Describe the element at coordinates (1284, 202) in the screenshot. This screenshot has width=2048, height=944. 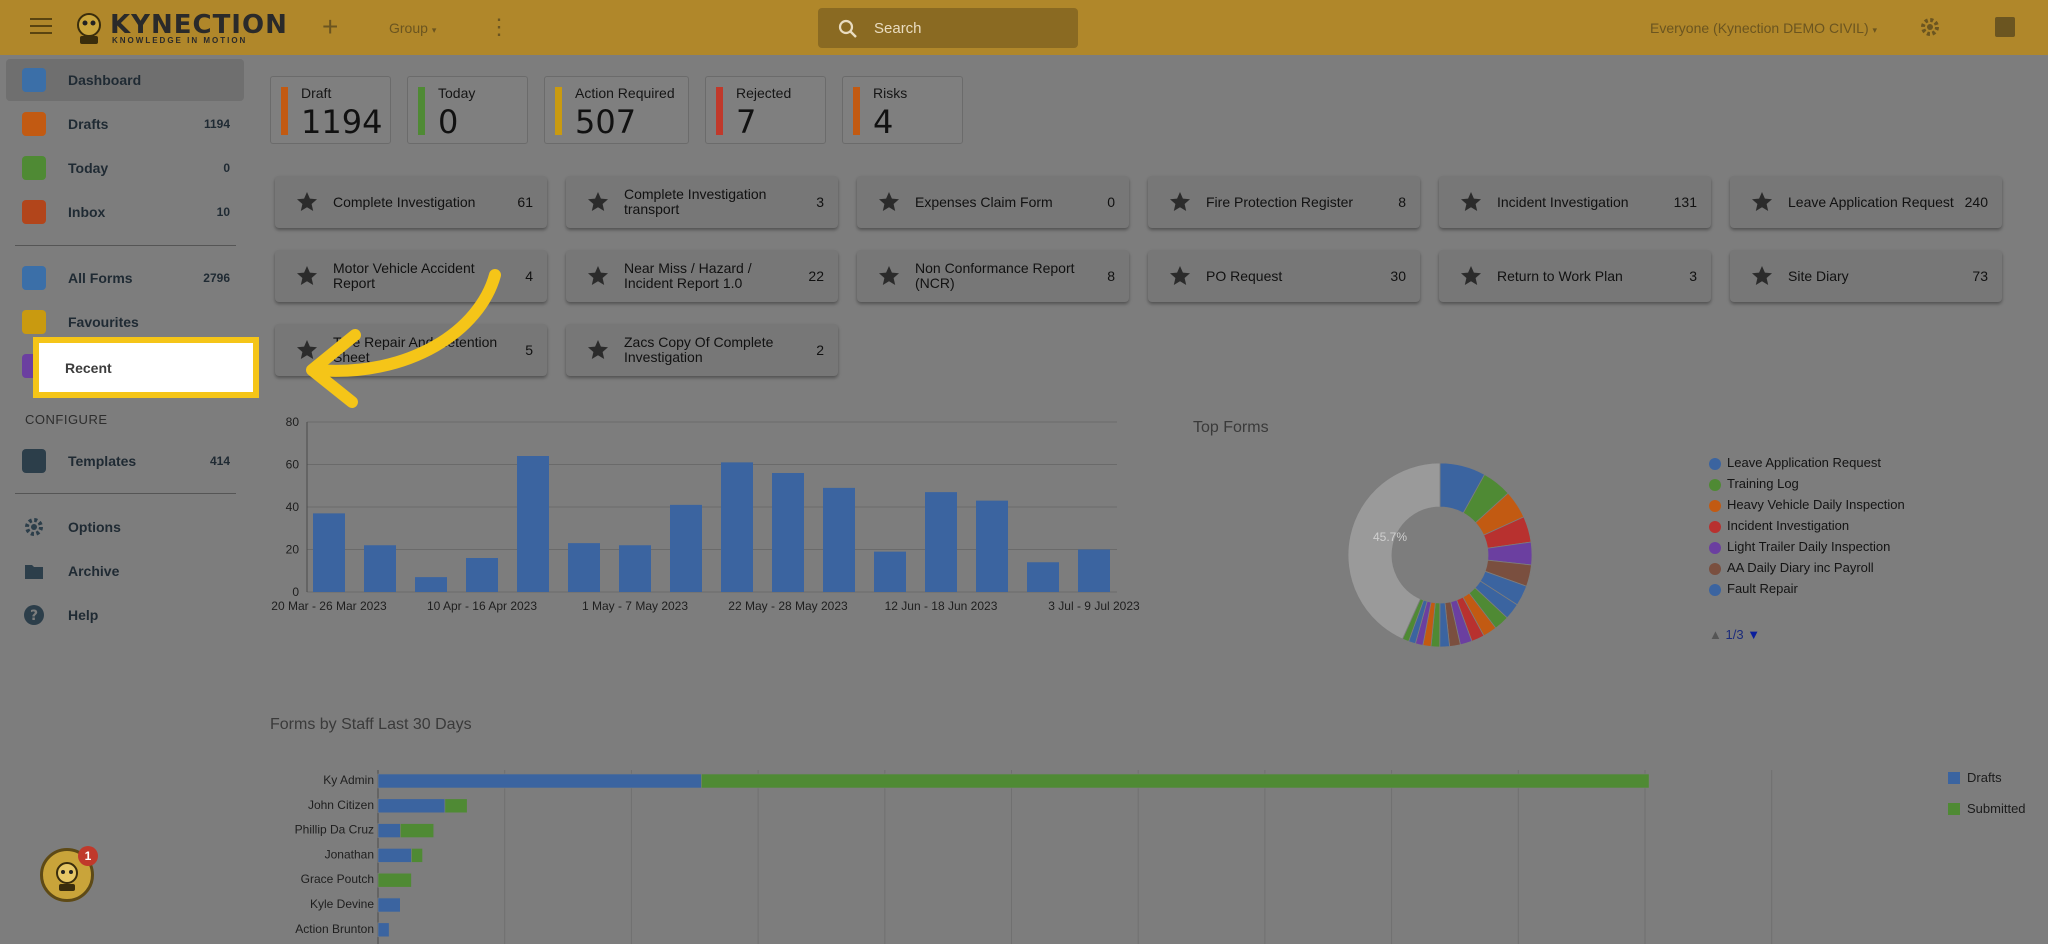
I see `form-tile: Fire Protection Register 8` at that location.